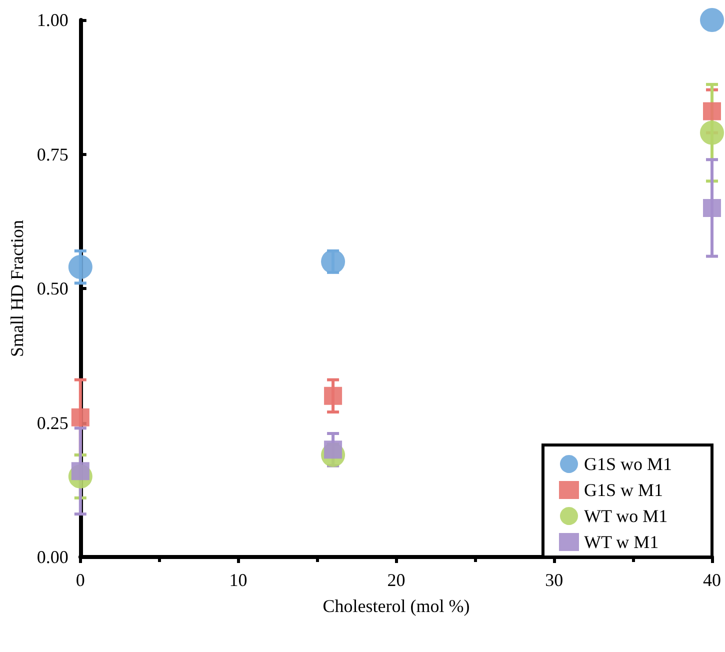  What do you see at coordinates (80, 580) in the screenshot?
I see `x-tick-label: 0` at bounding box center [80, 580].